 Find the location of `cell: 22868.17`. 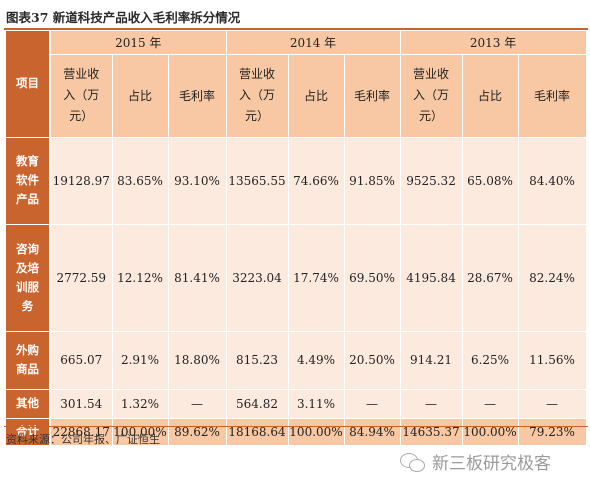

cell: 22868.17 is located at coordinates (81, 432).